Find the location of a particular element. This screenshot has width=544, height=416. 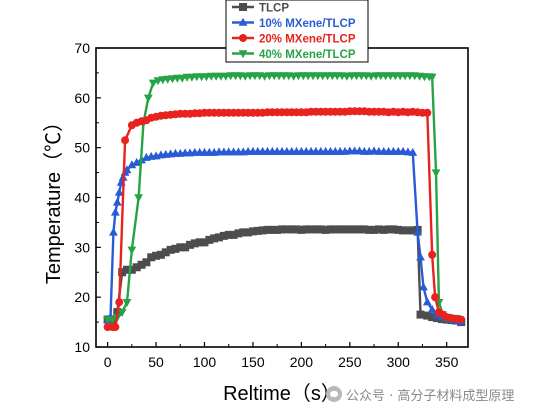

watermark: 公众号 · 高分子材料成型原理 is located at coordinates (420, 394).